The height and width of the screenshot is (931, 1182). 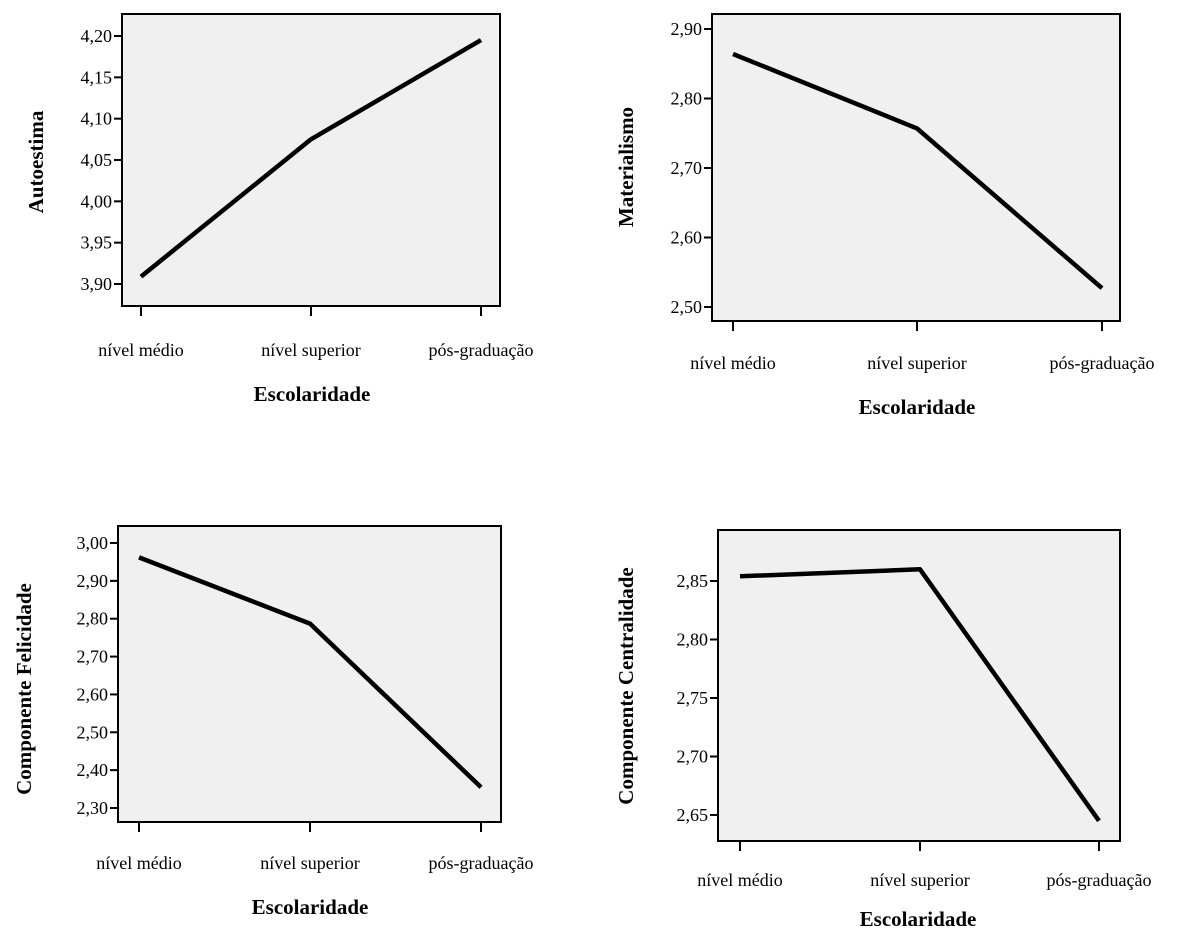 I want to click on y-tick-label: 3,90, so click(x=97, y=284).